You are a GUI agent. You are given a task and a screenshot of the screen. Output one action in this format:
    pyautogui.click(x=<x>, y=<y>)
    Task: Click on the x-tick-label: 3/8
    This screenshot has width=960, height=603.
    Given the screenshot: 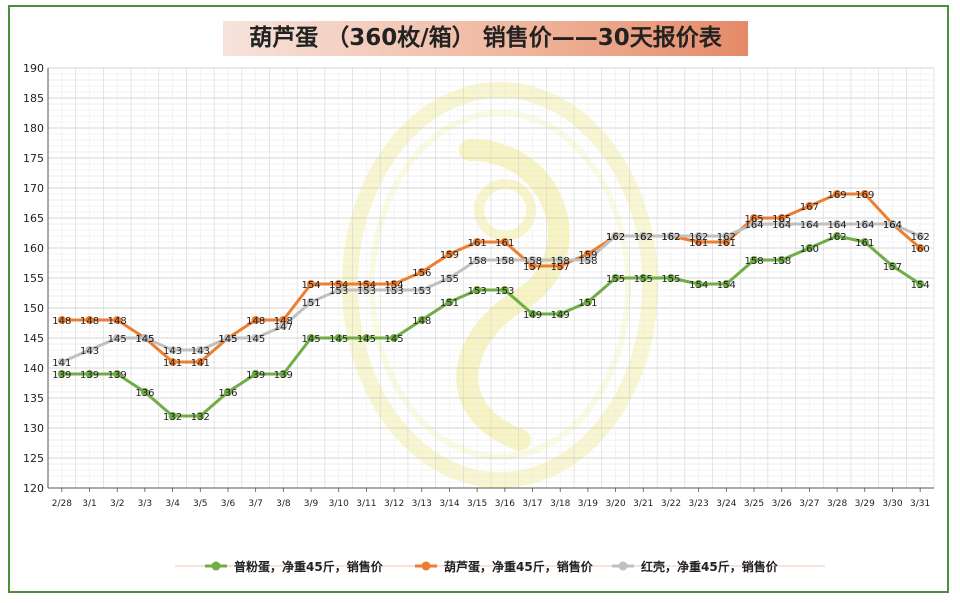 What is the action you would take?
    pyautogui.click(x=283, y=504)
    